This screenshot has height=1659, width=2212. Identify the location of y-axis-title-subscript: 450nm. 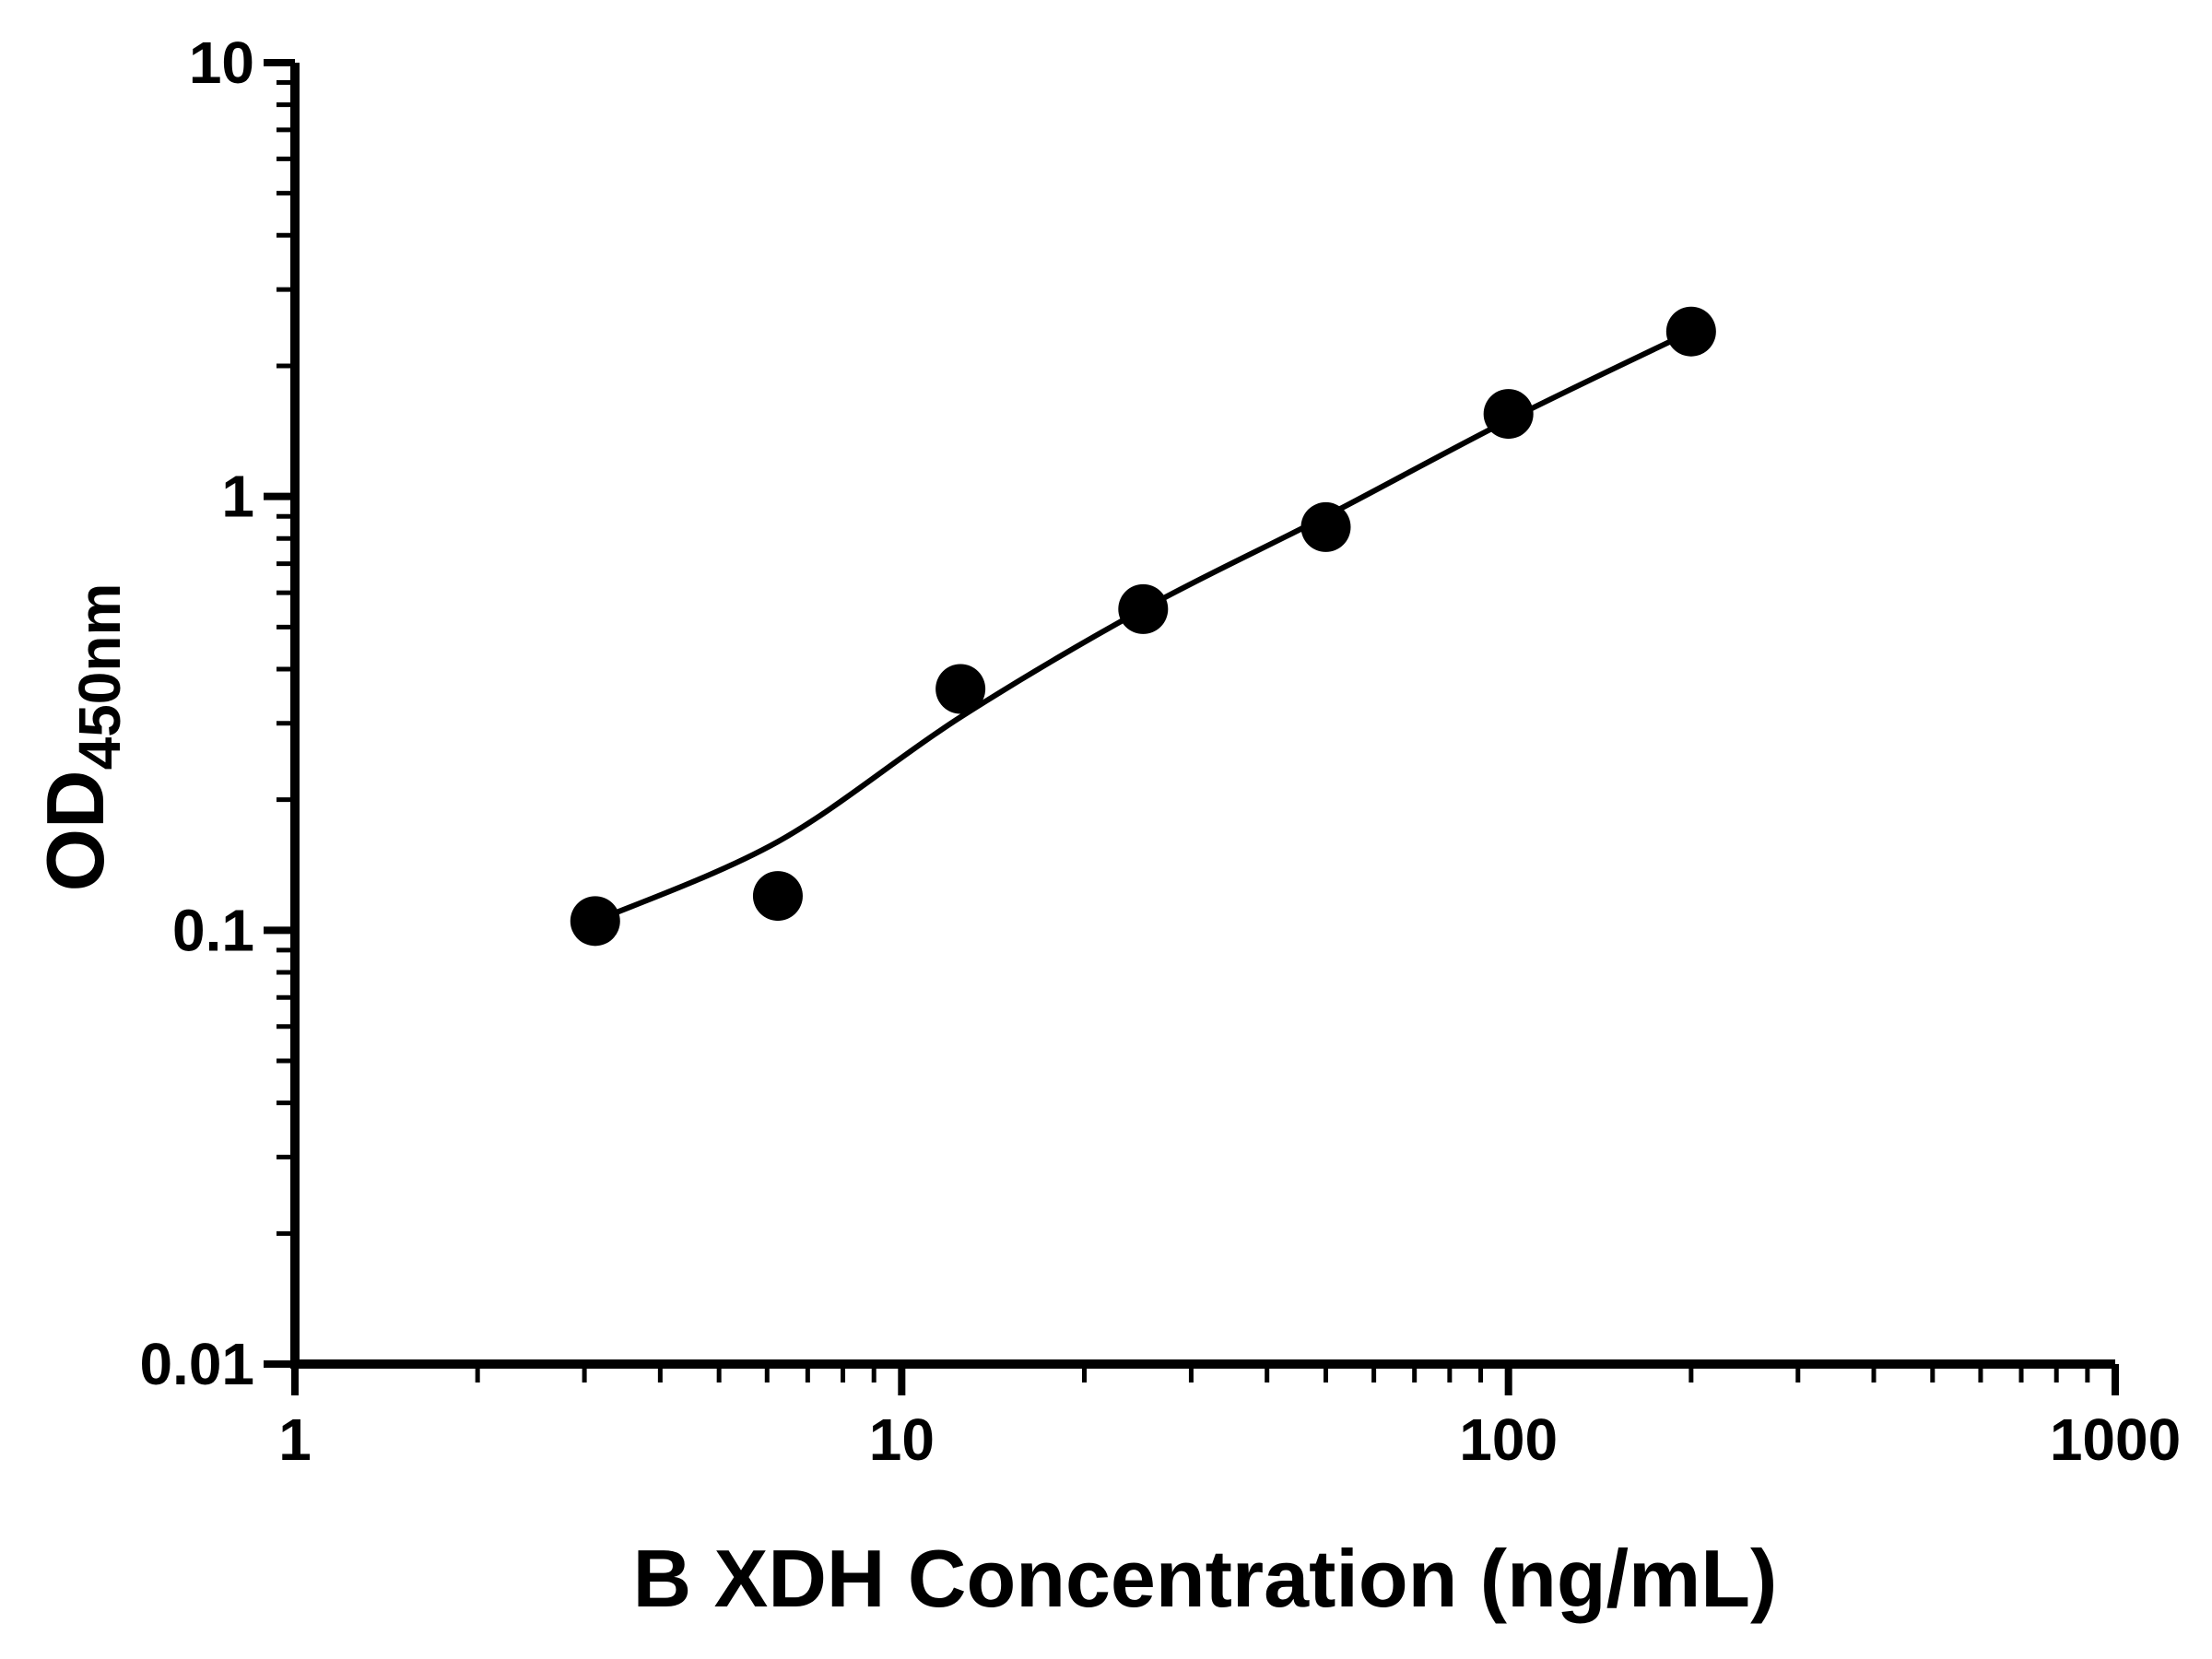
(99, 677).